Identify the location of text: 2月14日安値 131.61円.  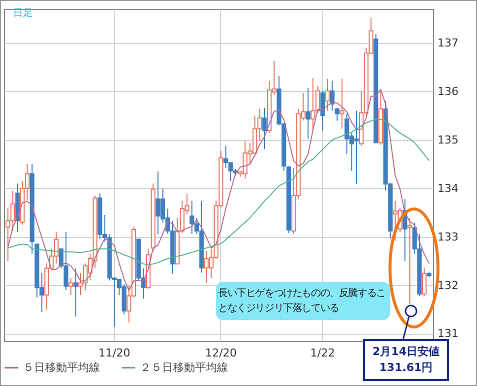
(406, 360).